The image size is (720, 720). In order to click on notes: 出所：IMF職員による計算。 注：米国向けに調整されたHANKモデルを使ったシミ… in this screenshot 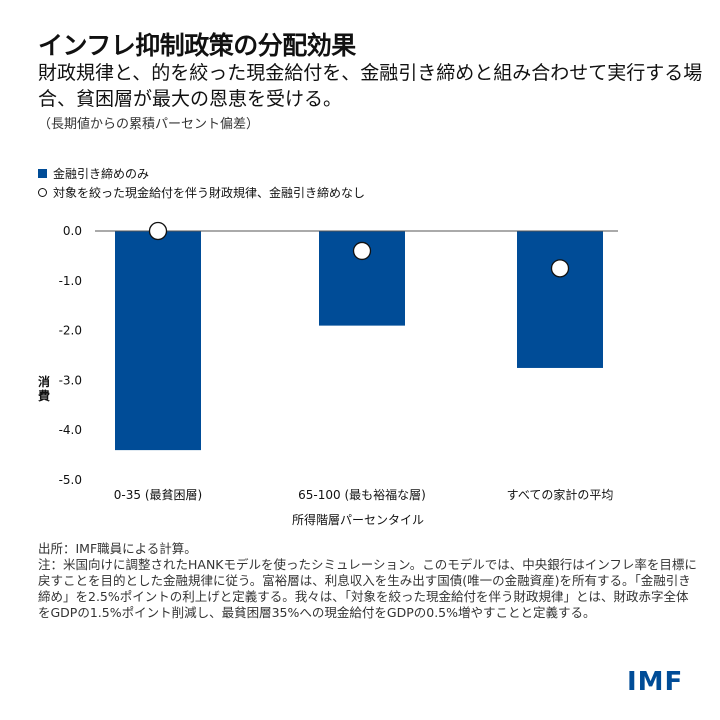, I will do `click(368, 581)`.